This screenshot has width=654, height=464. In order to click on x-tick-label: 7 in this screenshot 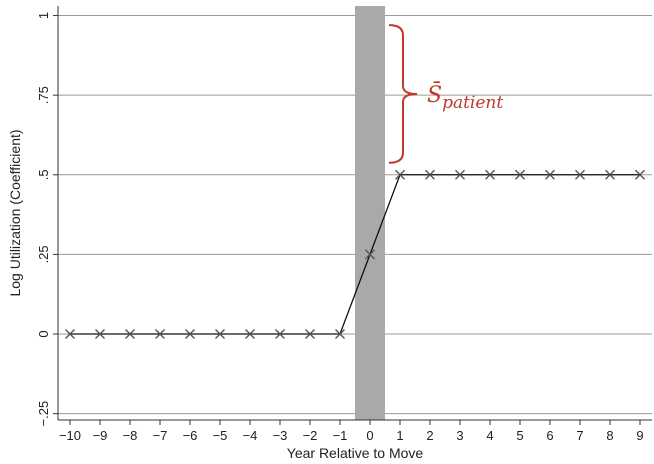, I will do `click(579, 435)`.